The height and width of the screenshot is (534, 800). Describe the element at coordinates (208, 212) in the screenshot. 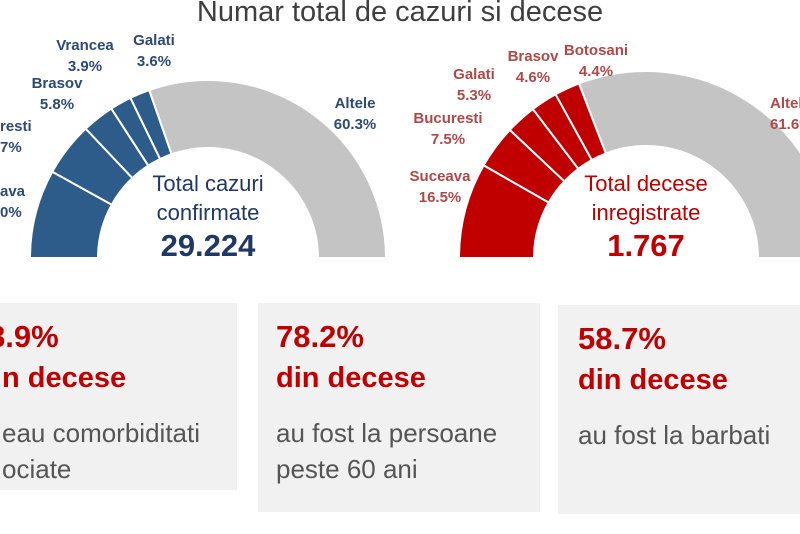

I see `cases-center-line: confirmate` at that location.